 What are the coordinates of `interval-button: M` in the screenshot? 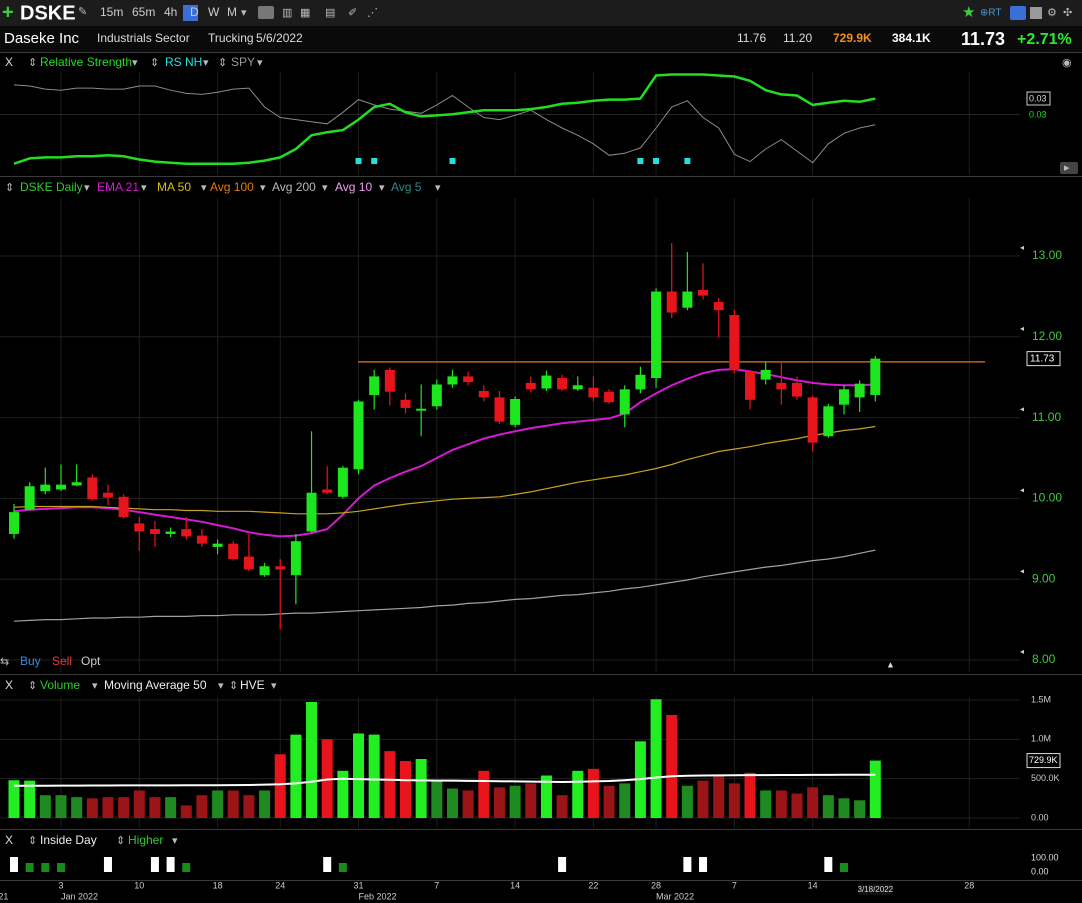 It's located at (232, 12).